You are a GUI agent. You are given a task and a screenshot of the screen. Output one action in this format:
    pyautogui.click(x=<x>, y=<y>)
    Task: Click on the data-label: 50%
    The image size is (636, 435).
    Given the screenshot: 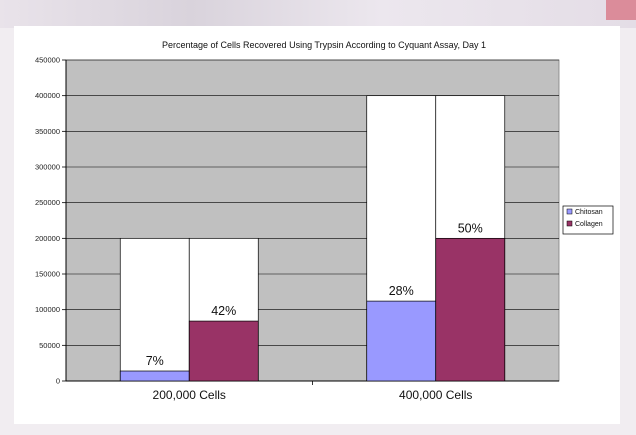 What is the action you would take?
    pyautogui.click(x=470, y=228)
    